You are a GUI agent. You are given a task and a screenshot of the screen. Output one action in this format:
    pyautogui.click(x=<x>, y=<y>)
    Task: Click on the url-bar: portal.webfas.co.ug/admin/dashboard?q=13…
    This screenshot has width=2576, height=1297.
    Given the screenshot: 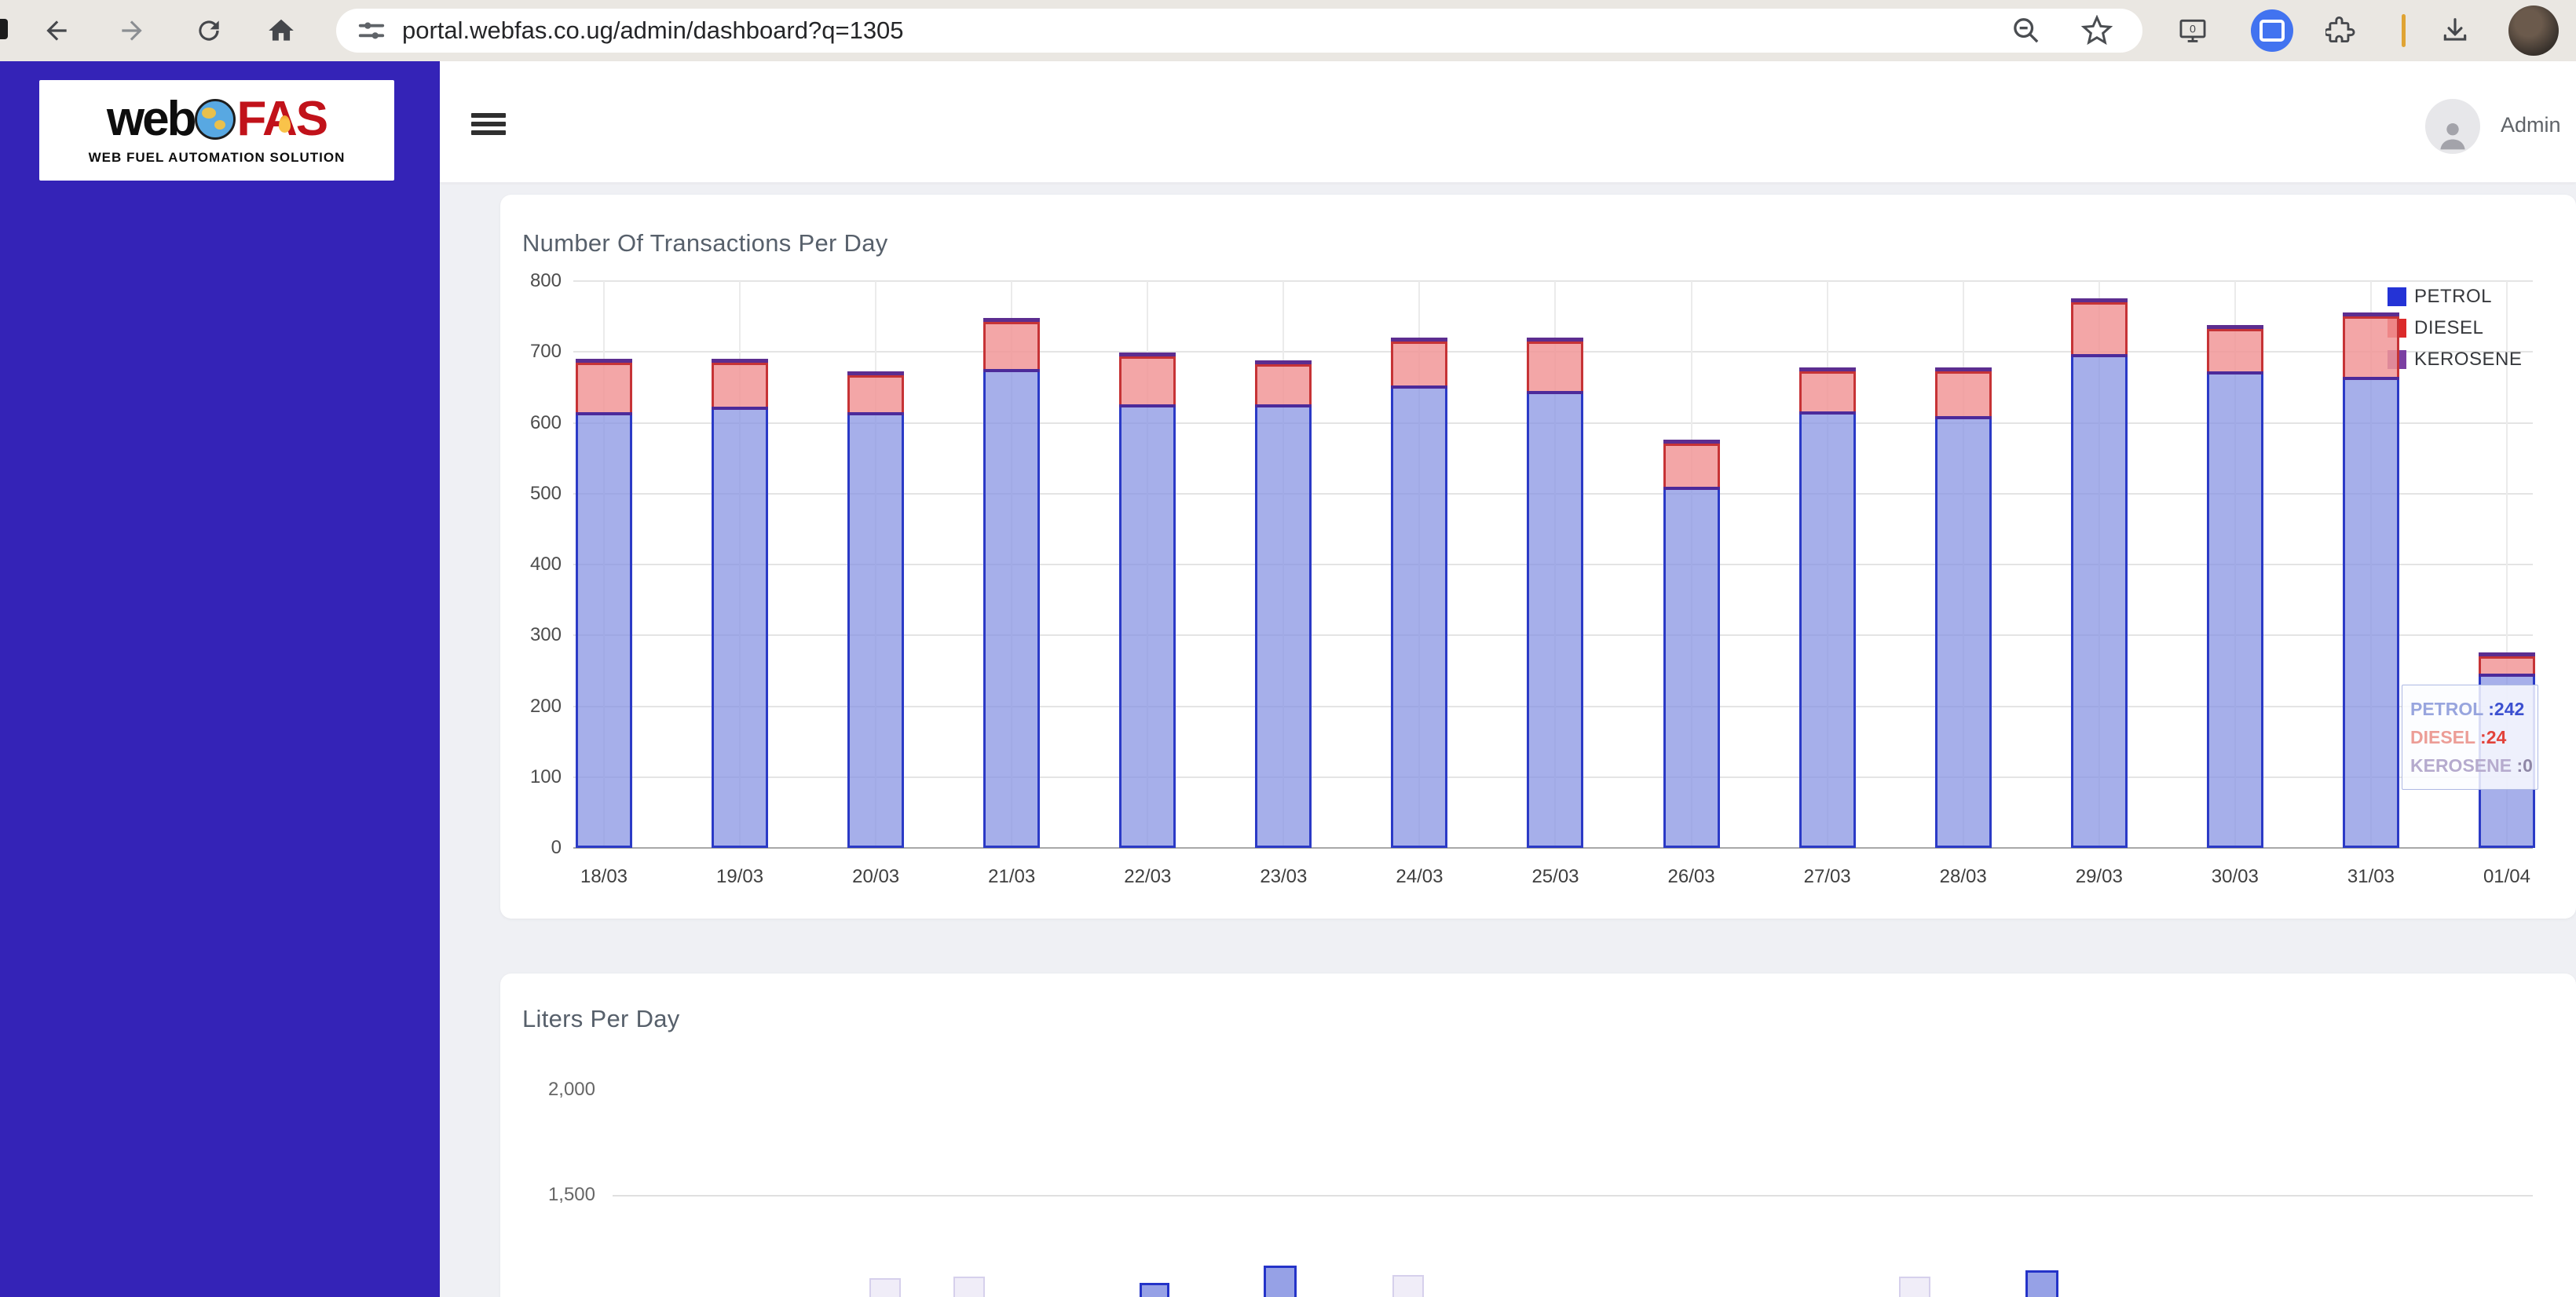 What is the action you would take?
    pyautogui.click(x=1239, y=31)
    